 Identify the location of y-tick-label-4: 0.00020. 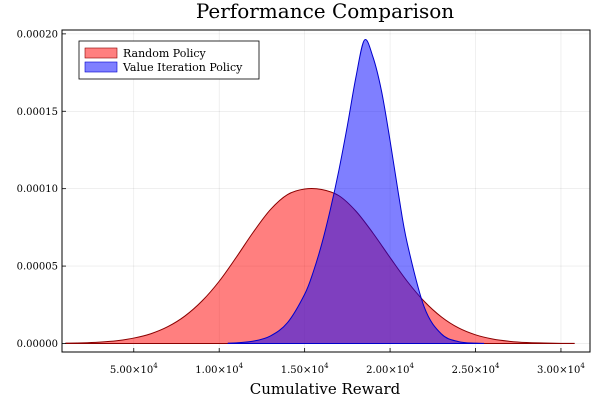
(37, 34).